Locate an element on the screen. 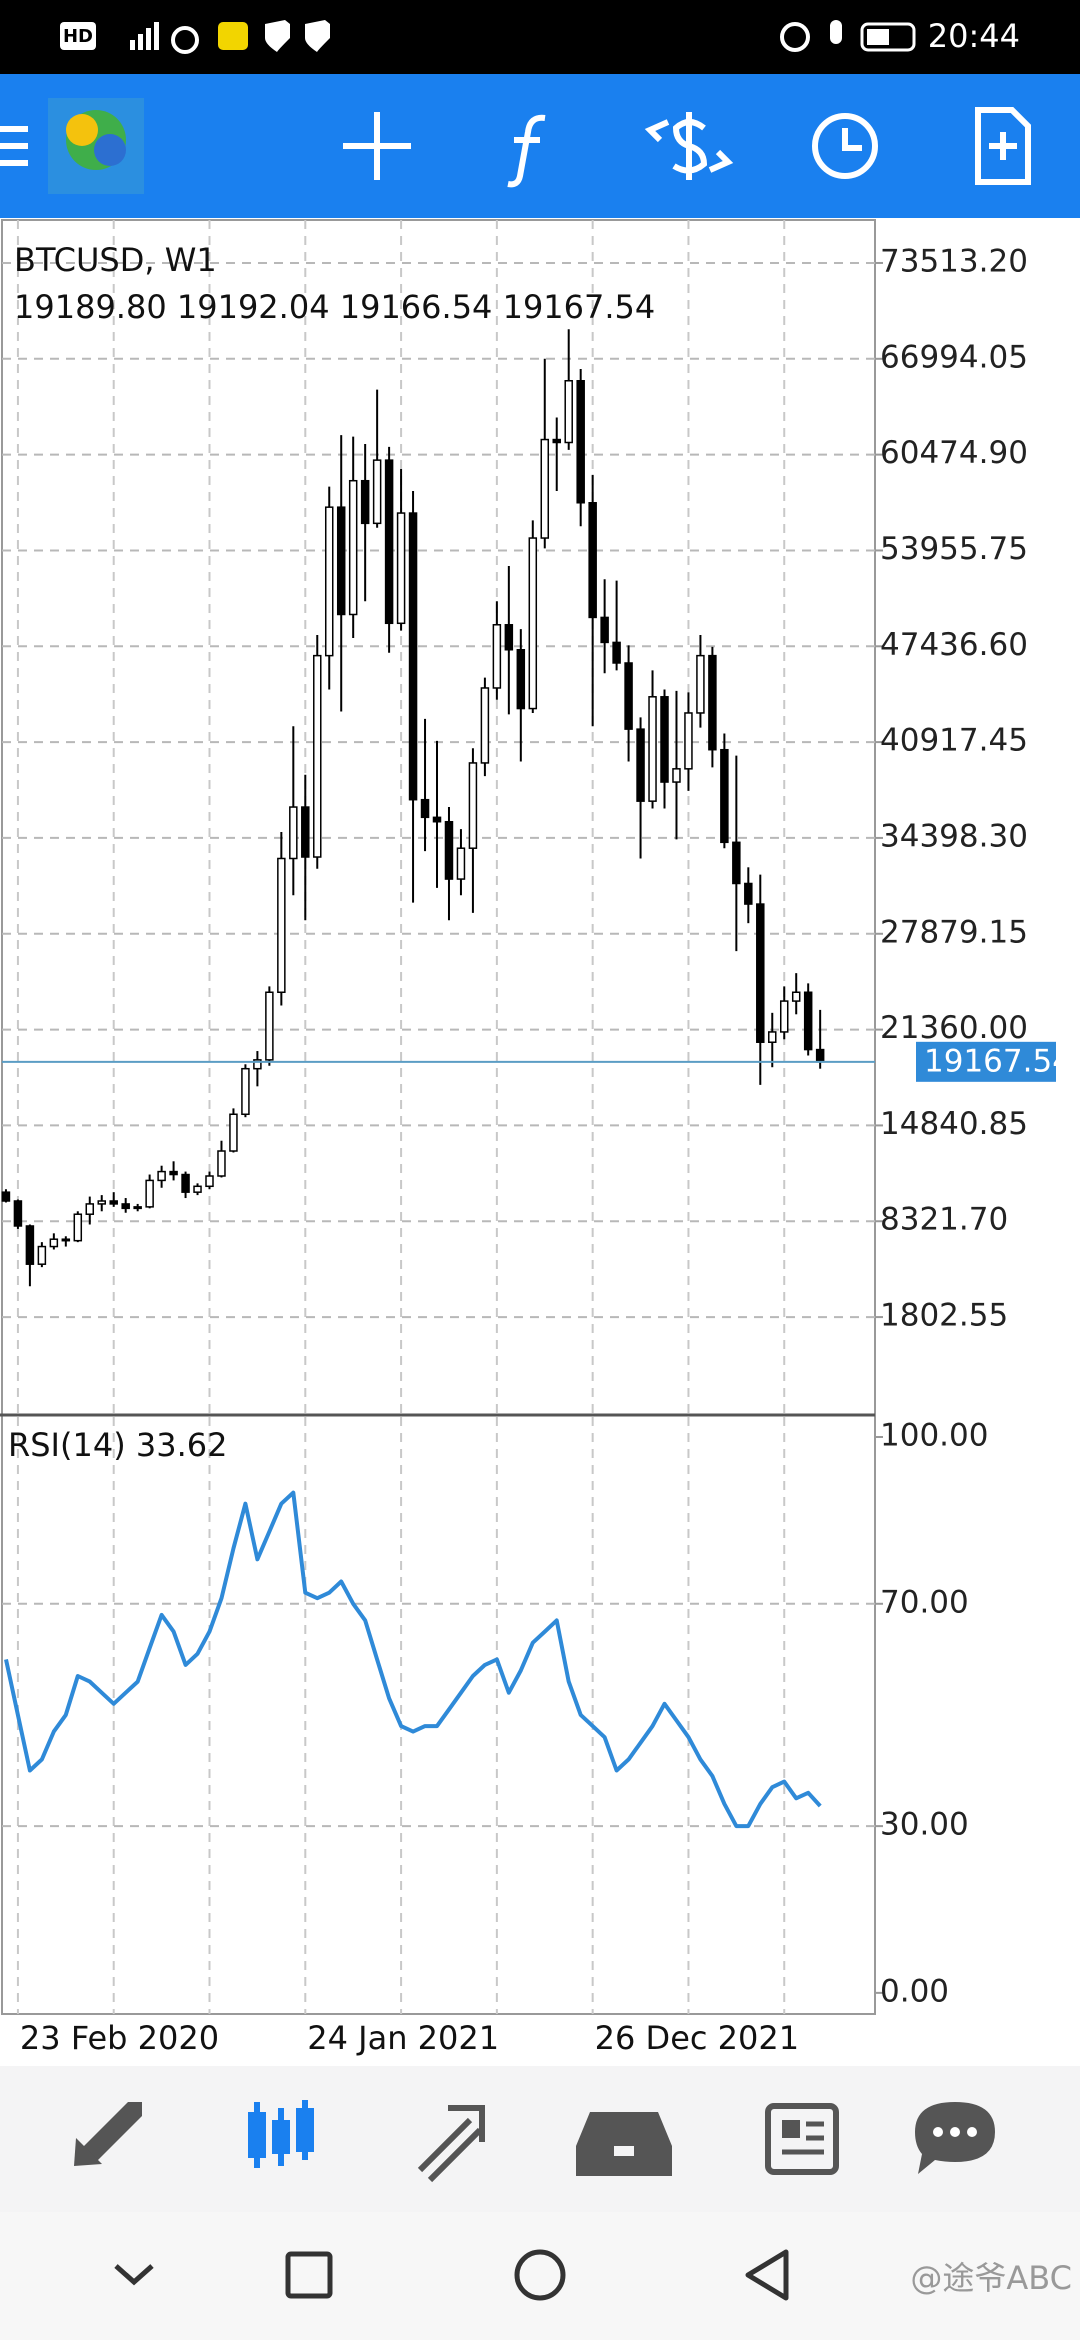  crosshair-button is located at coordinates (377, 146).